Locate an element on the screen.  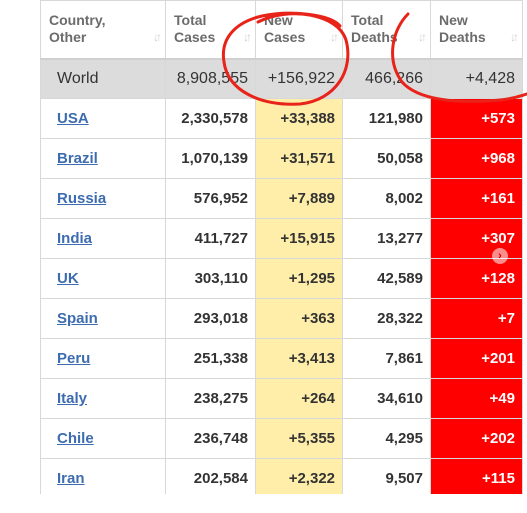
table-row: India 411,727 +15,915 13,277 +307 is located at coordinates (281, 238).